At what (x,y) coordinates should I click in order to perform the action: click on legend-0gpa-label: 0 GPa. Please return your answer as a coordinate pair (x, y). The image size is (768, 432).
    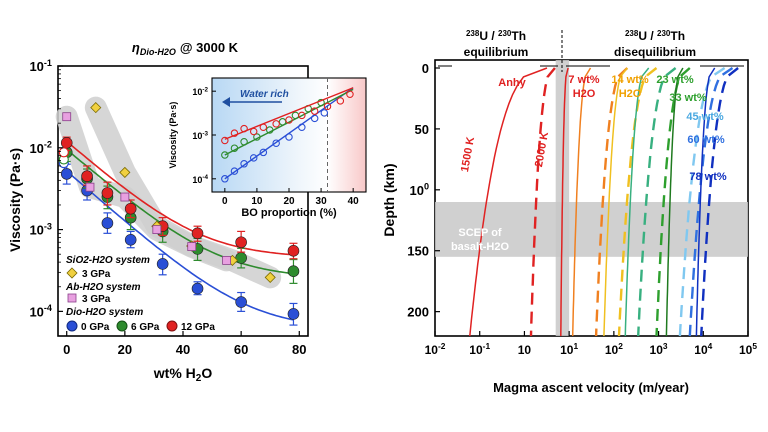
    Looking at the image, I should click on (95, 327).